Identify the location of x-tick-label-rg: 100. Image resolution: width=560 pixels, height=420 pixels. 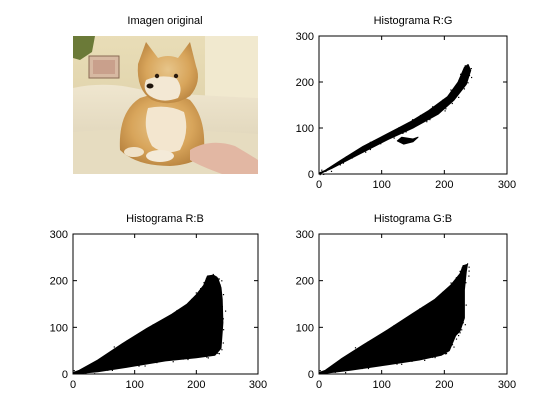
(381, 185).